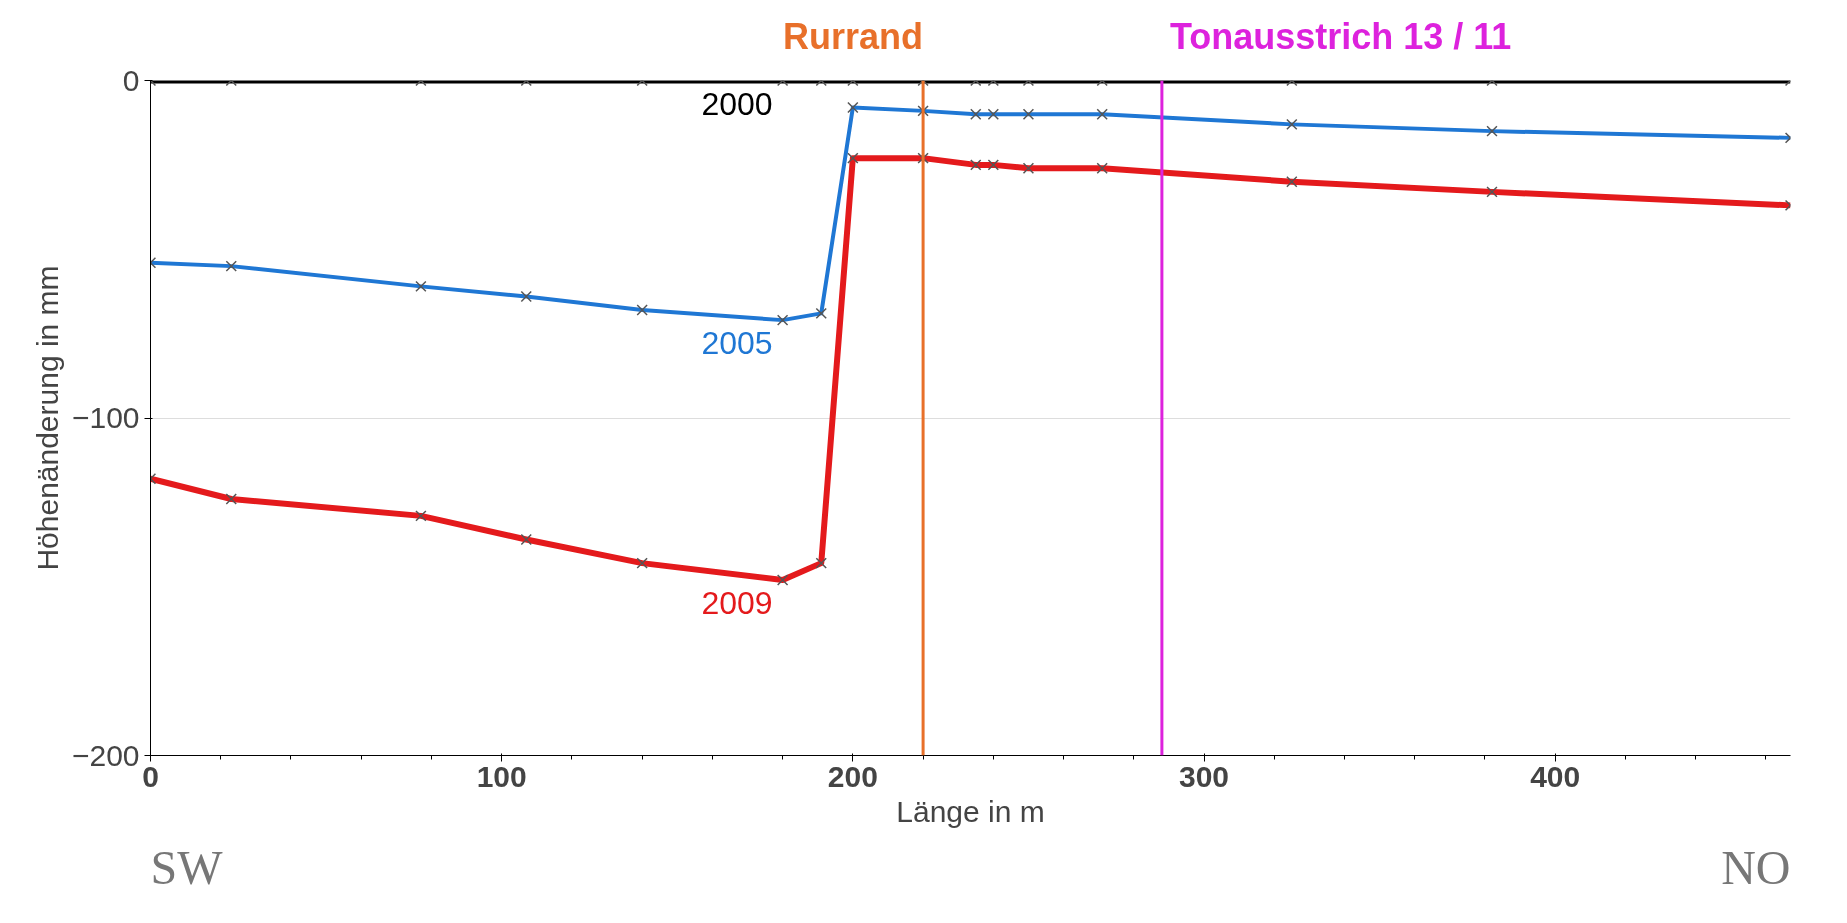 Image resolution: width=1847 pixels, height=923 pixels. Describe the element at coordinates (737, 343) in the screenshot. I see `series-label: 2005` at that location.